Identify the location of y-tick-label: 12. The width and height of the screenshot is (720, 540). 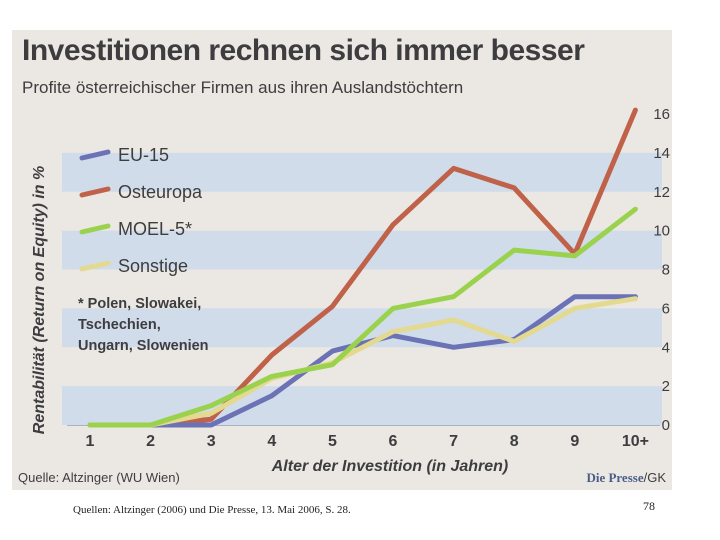
(661, 192).